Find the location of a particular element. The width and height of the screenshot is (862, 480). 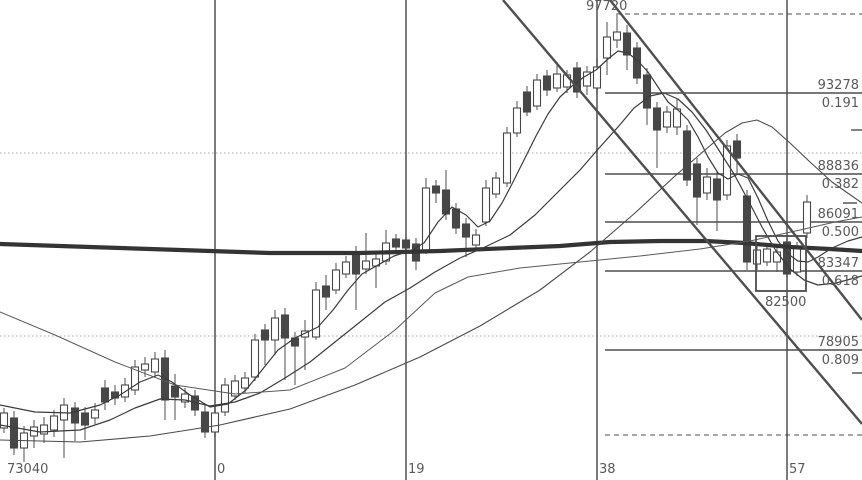

fib-ratio-label-1: 0.382 is located at coordinates (840, 184).